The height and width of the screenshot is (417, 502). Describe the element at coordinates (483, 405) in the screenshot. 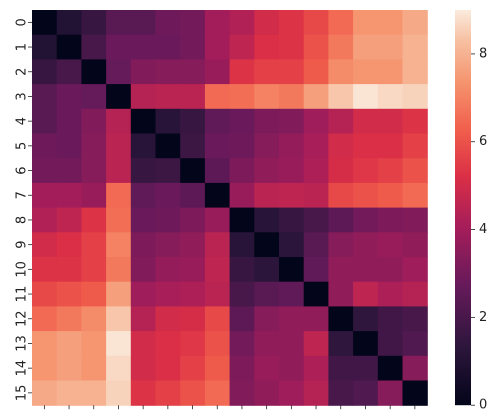

I see `colorbar-tick-label: 0` at that location.